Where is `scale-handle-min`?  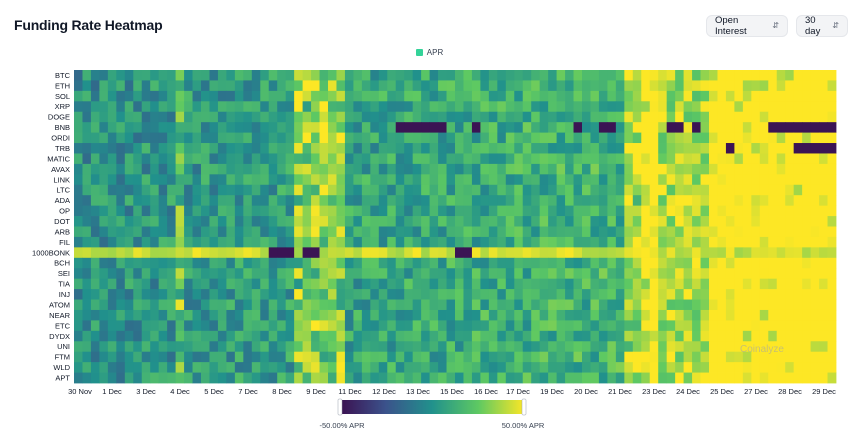
scale-handle-min is located at coordinates (340, 407).